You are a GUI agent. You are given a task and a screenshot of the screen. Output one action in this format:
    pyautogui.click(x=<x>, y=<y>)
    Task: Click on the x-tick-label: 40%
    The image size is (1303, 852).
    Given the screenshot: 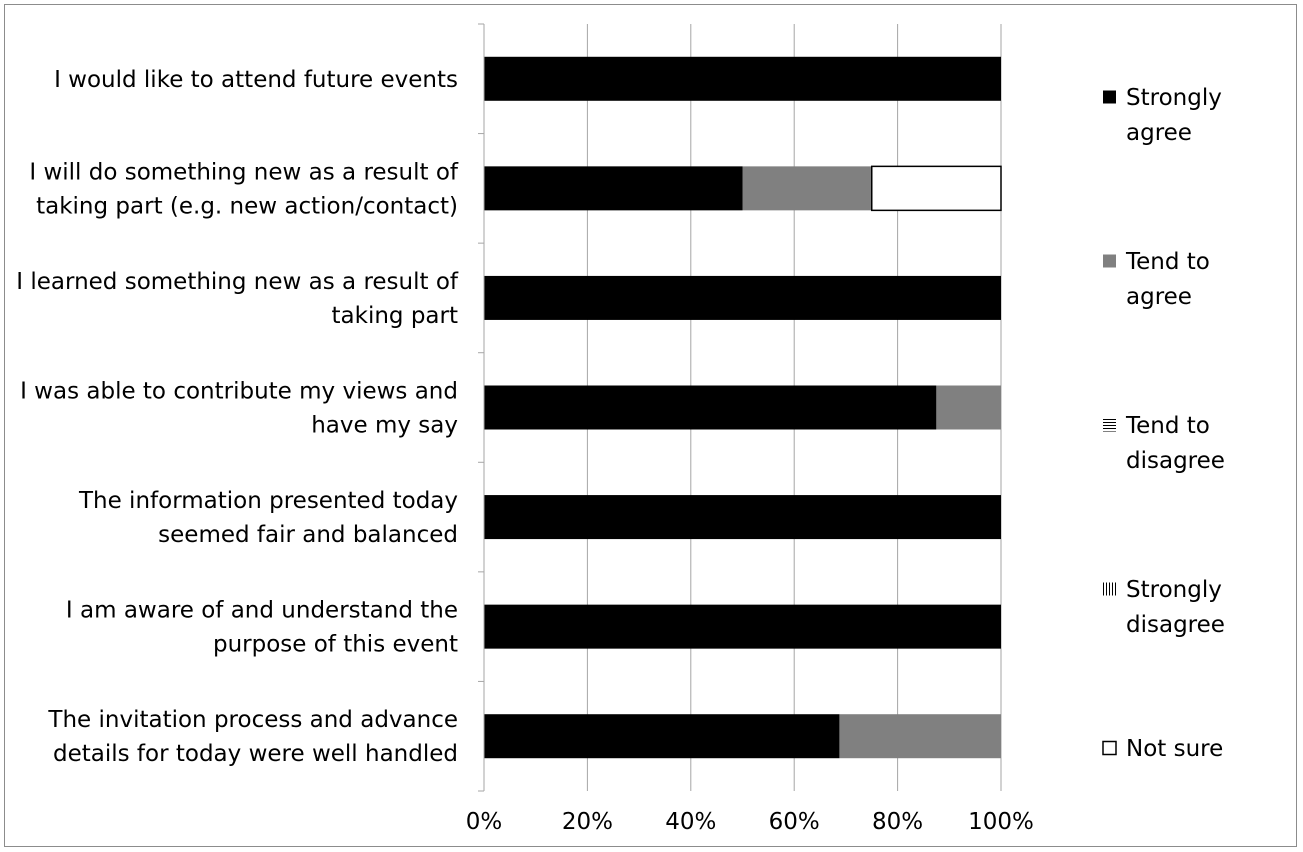 What is the action you would take?
    pyautogui.click(x=690, y=822)
    